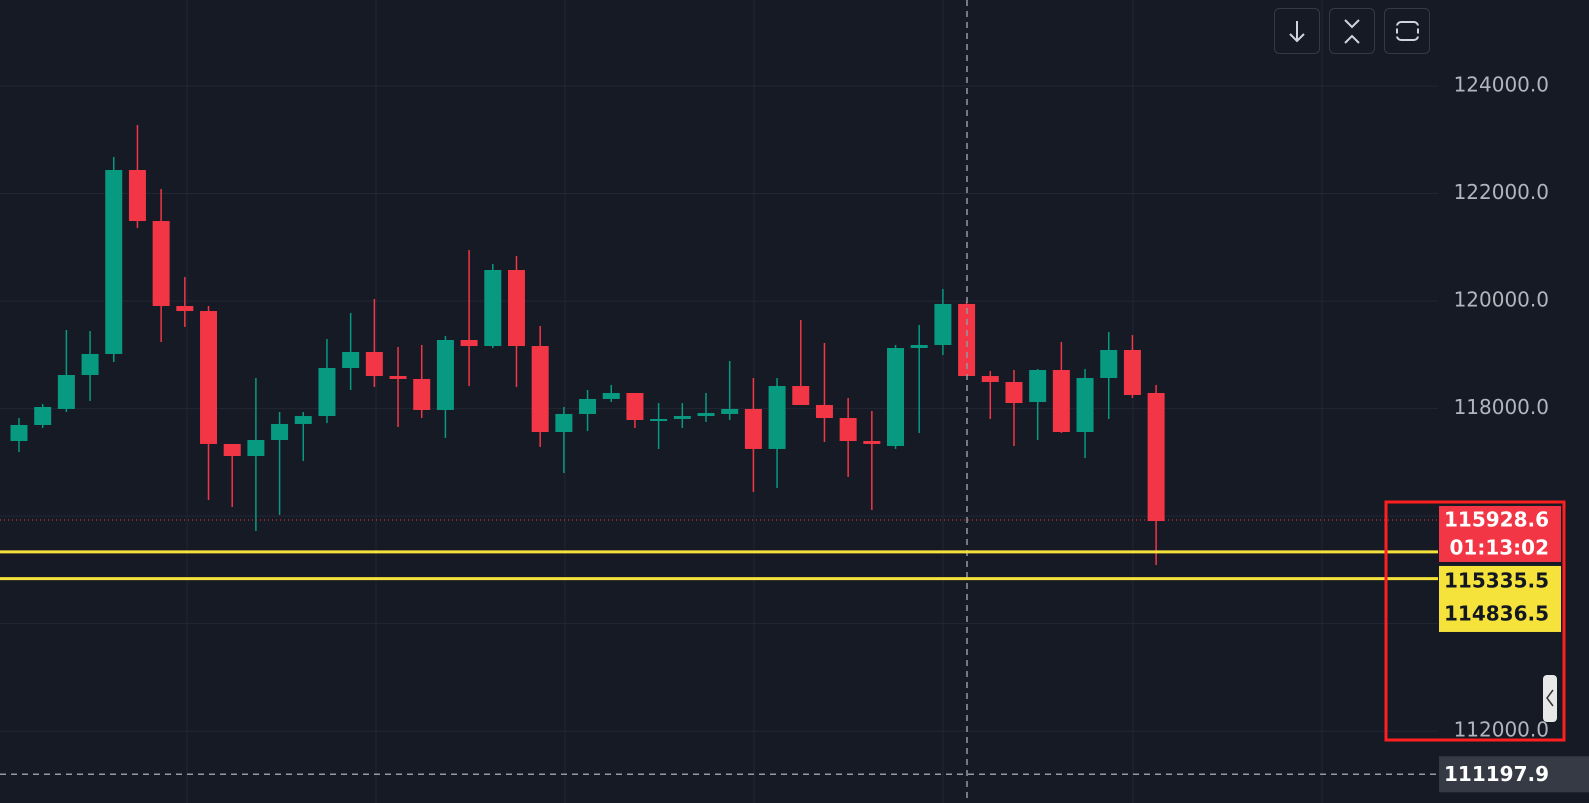  What do you see at coordinates (1500, 547) in the screenshot?
I see `countdown-label: 01:13:02` at bounding box center [1500, 547].